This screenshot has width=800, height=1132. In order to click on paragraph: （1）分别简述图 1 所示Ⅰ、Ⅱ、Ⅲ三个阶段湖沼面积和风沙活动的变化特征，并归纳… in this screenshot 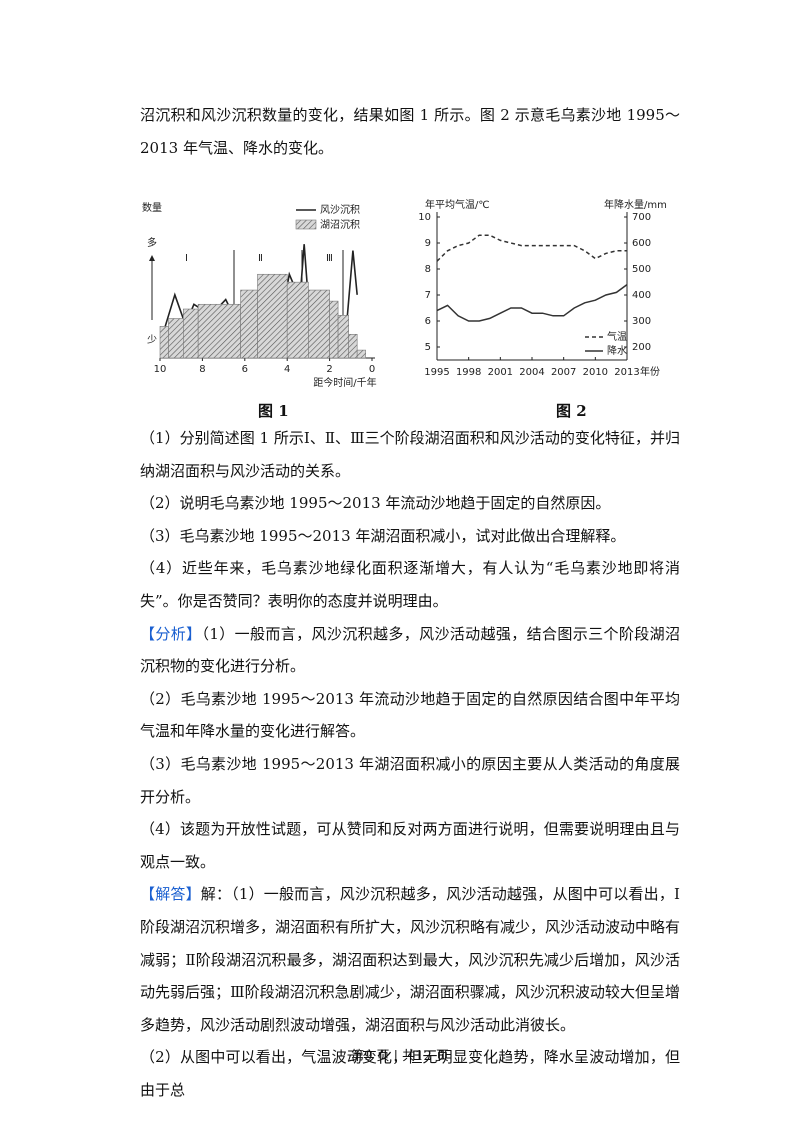, I will do `click(410, 454)`.